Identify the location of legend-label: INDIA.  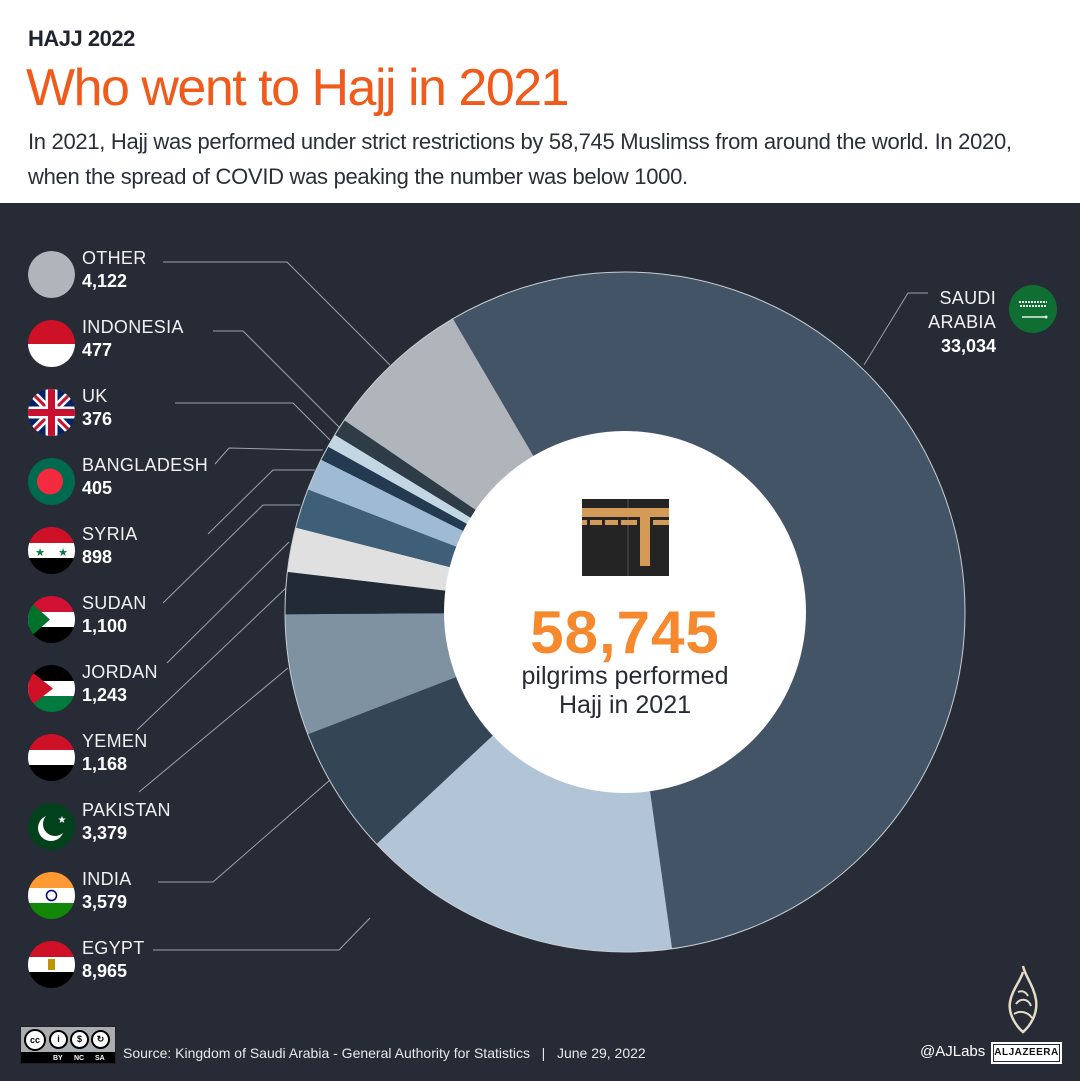
(107, 879).